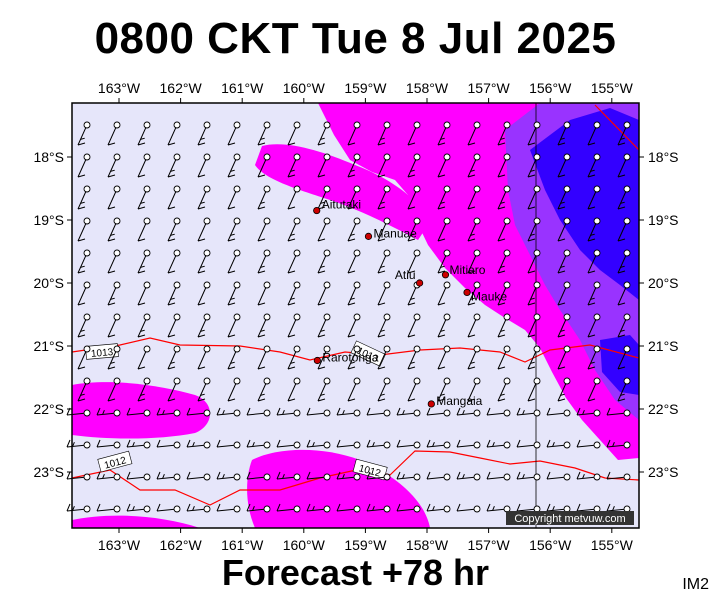 The height and width of the screenshot is (600, 711). I want to click on place-label: Mangaia, so click(459, 401).